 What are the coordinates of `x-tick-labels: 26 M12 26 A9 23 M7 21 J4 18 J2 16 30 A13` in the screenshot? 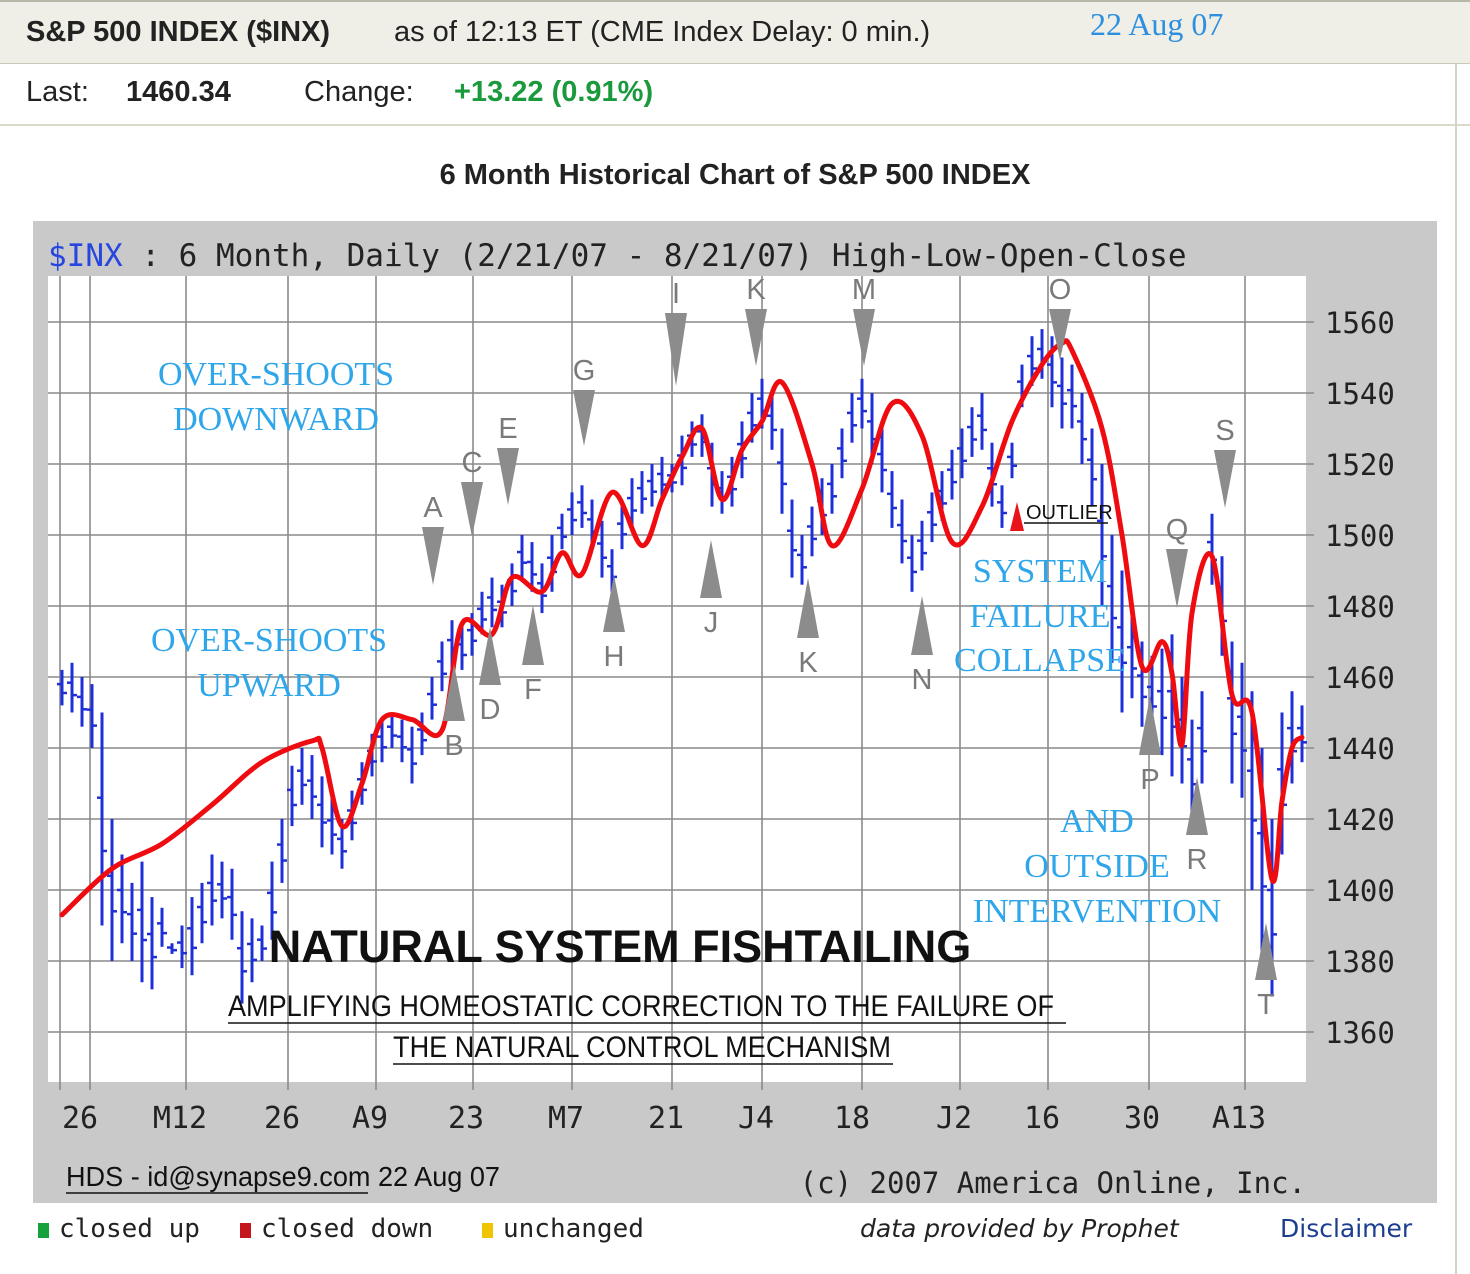 It's located at (664, 1118).